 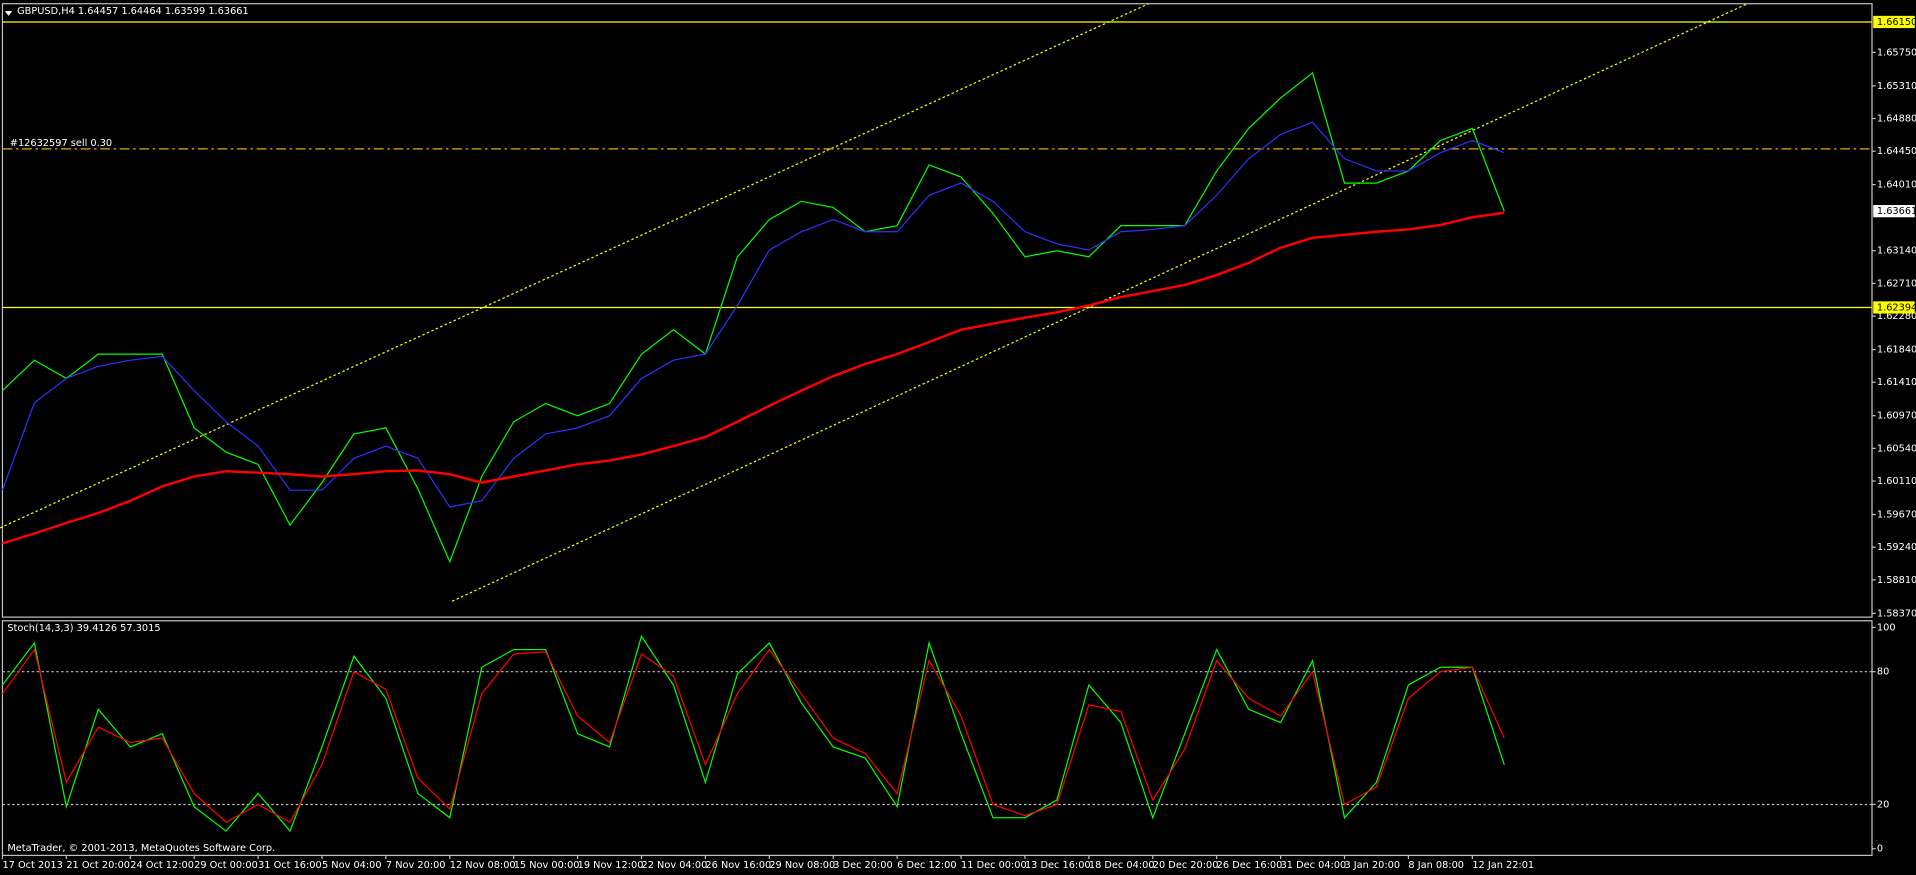 I want to click on x-tick-label: 29 Nov 08:00, so click(x=802, y=865).